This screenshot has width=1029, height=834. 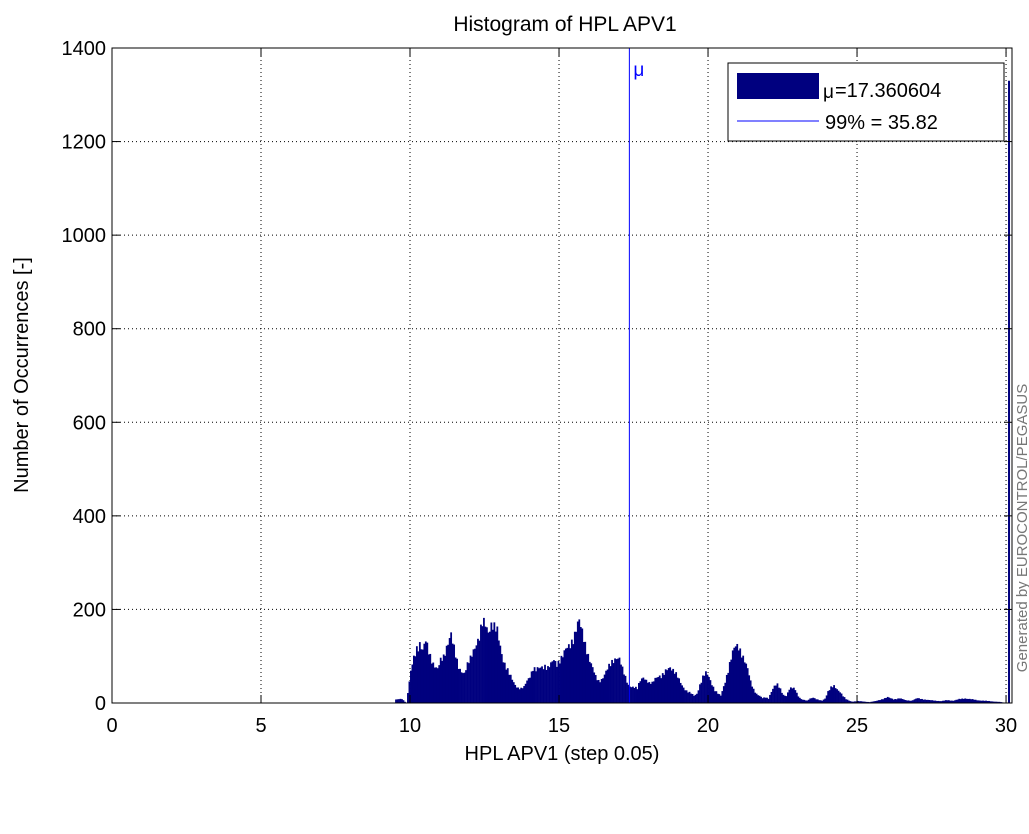 I want to click on legend: μ =17.360604 99% = 35.82, so click(x=866, y=102).